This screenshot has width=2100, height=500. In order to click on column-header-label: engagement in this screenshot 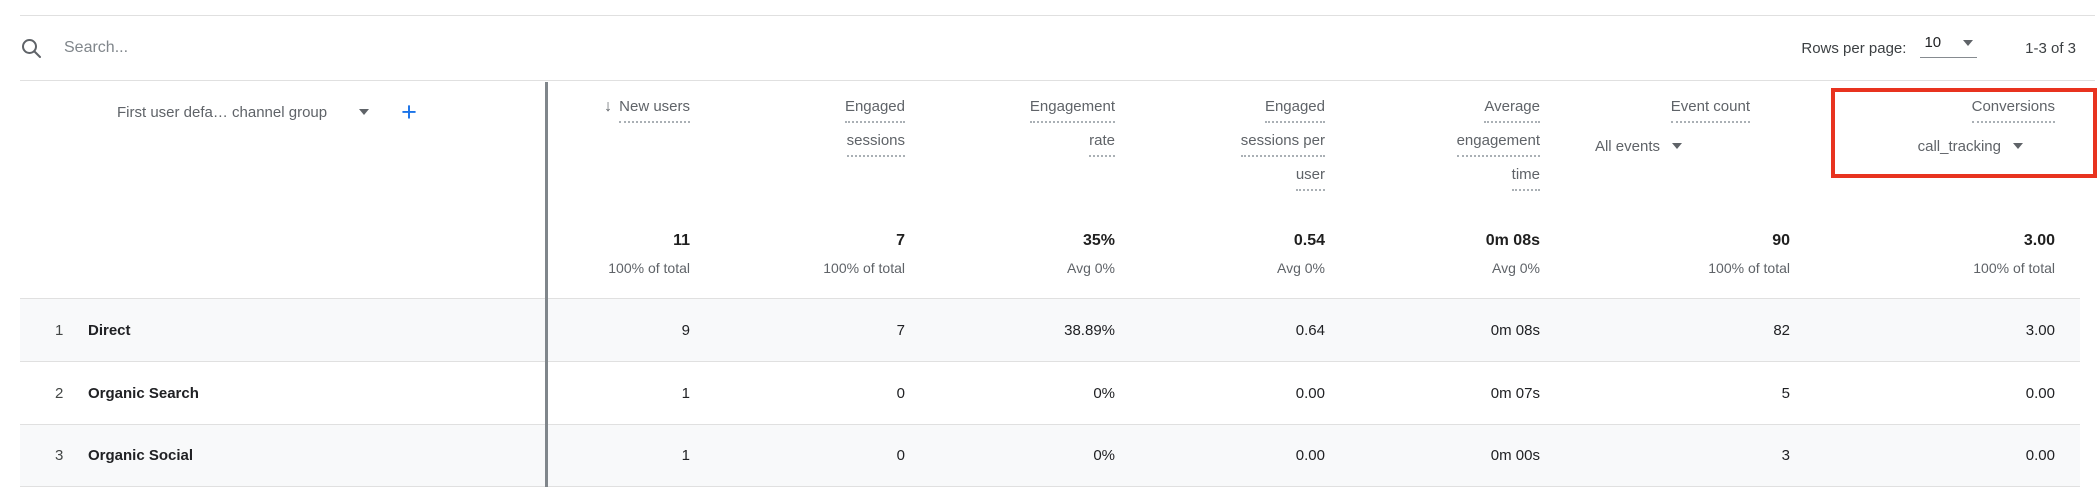, I will do `click(1498, 143)`.